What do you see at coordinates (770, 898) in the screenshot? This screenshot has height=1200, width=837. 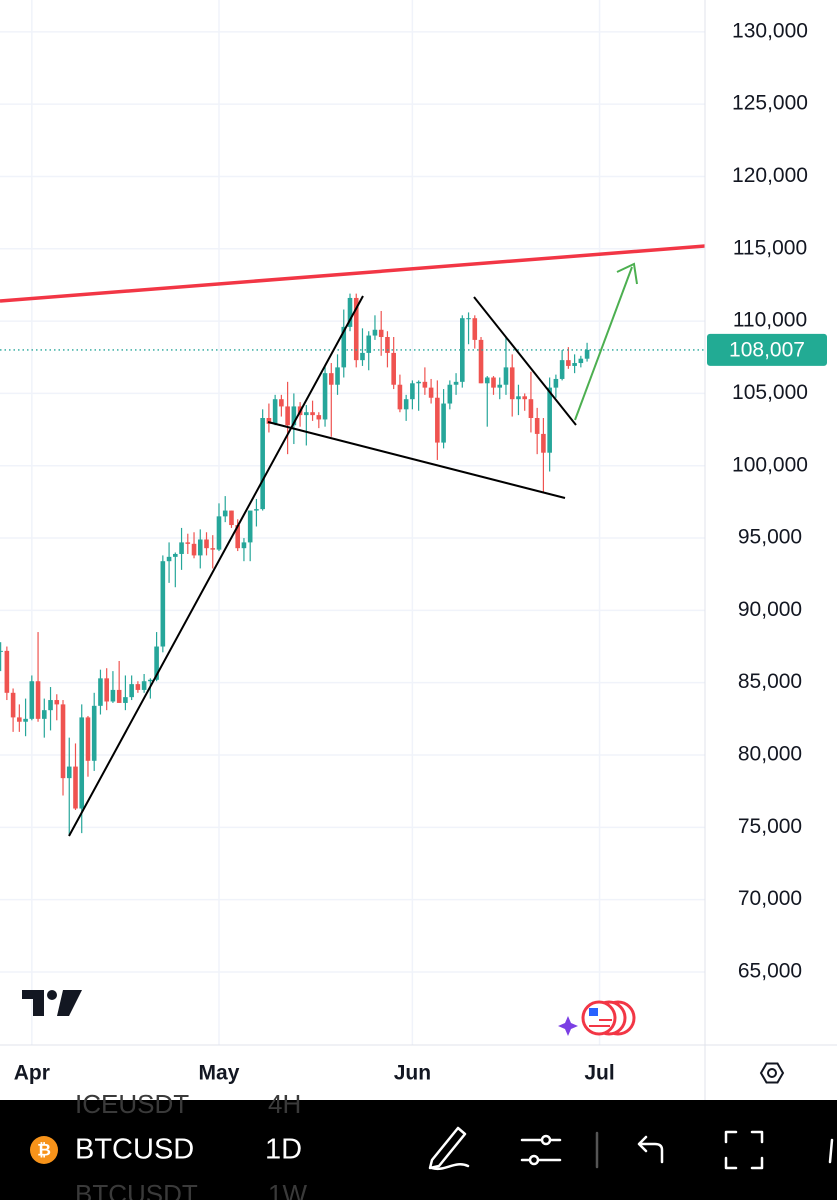 I see `y-tick-label: 70,000` at bounding box center [770, 898].